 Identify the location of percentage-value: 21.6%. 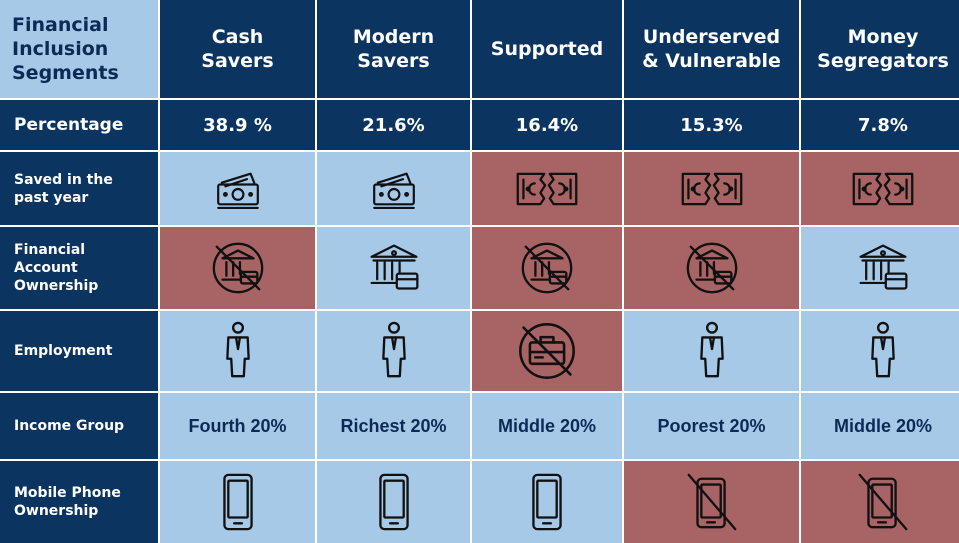
(393, 125).